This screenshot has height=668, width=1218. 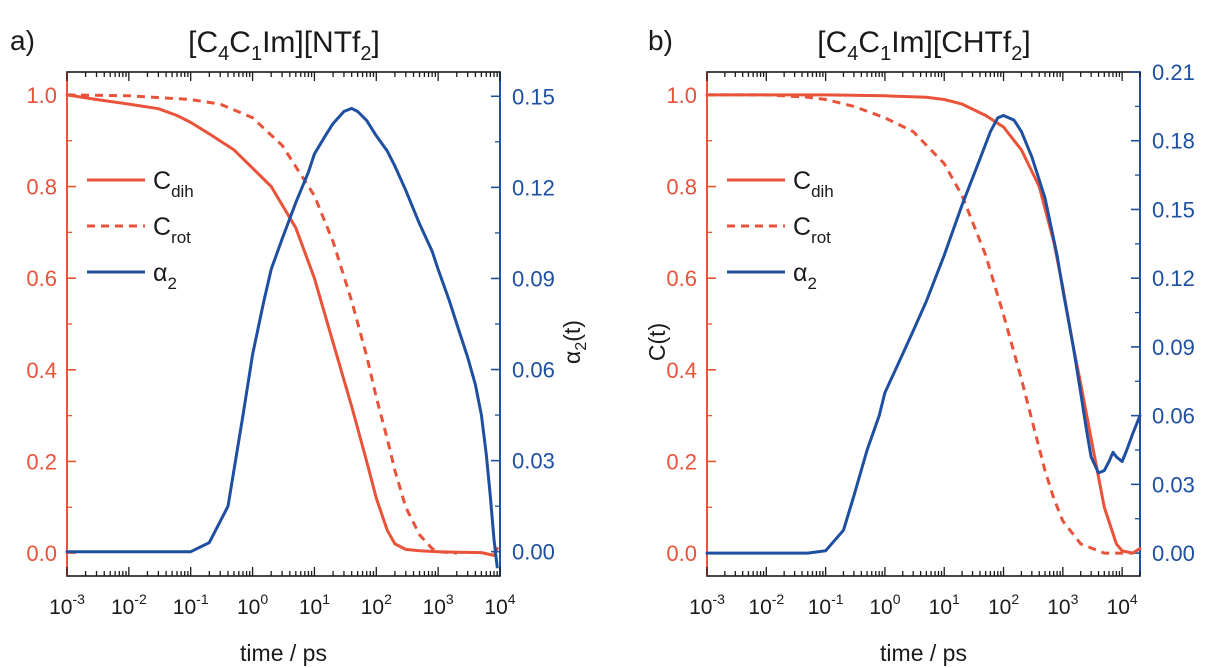 I want to click on title-text: C, so click(x=240, y=42).